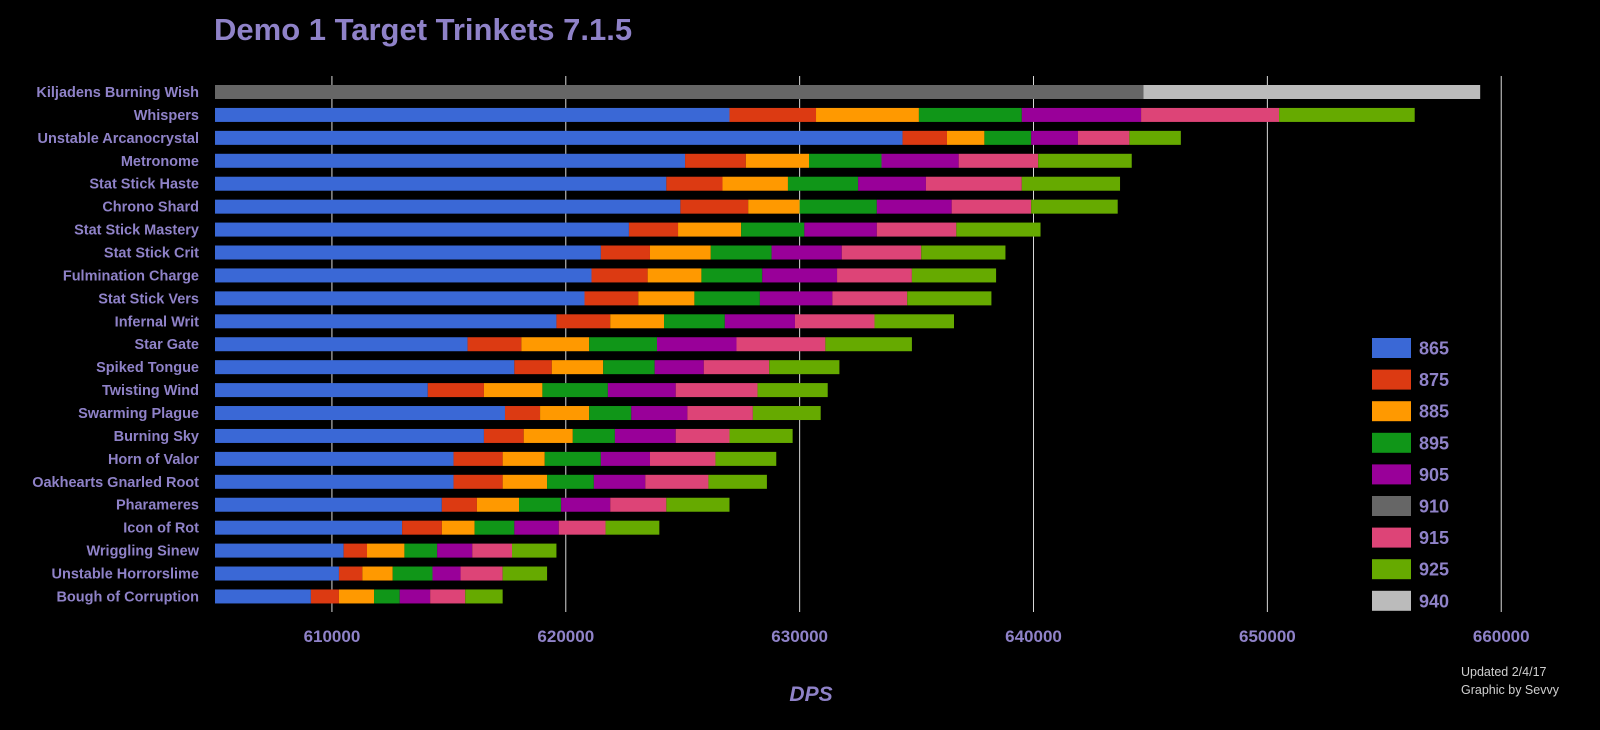  What do you see at coordinates (161, 529) in the screenshot?
I see `category-label: Icon of Rot` at bounding box center [161, 529].